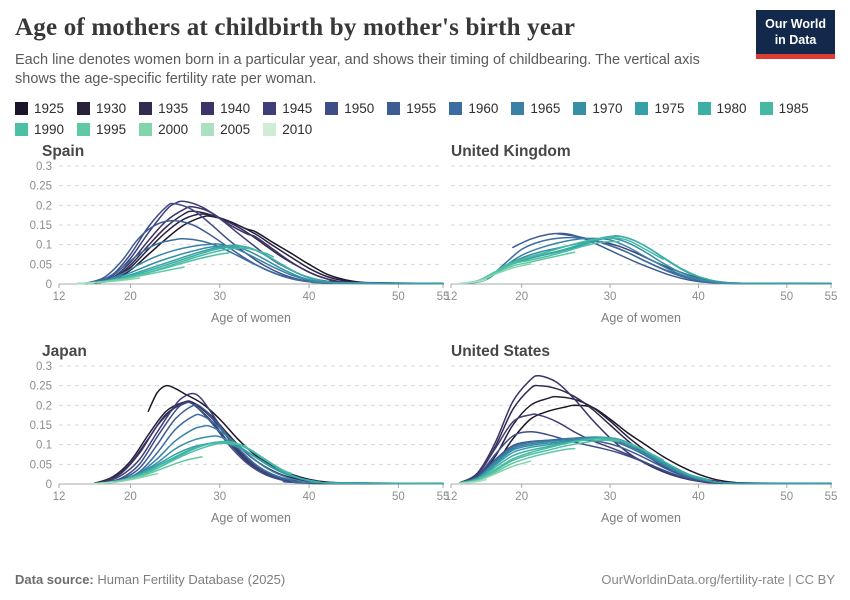 The height and width of the screenshot is (600, 850). Describe the element at coordinates (766, 109) in the screenshot. I see `legend-swatch-1985` at that location.